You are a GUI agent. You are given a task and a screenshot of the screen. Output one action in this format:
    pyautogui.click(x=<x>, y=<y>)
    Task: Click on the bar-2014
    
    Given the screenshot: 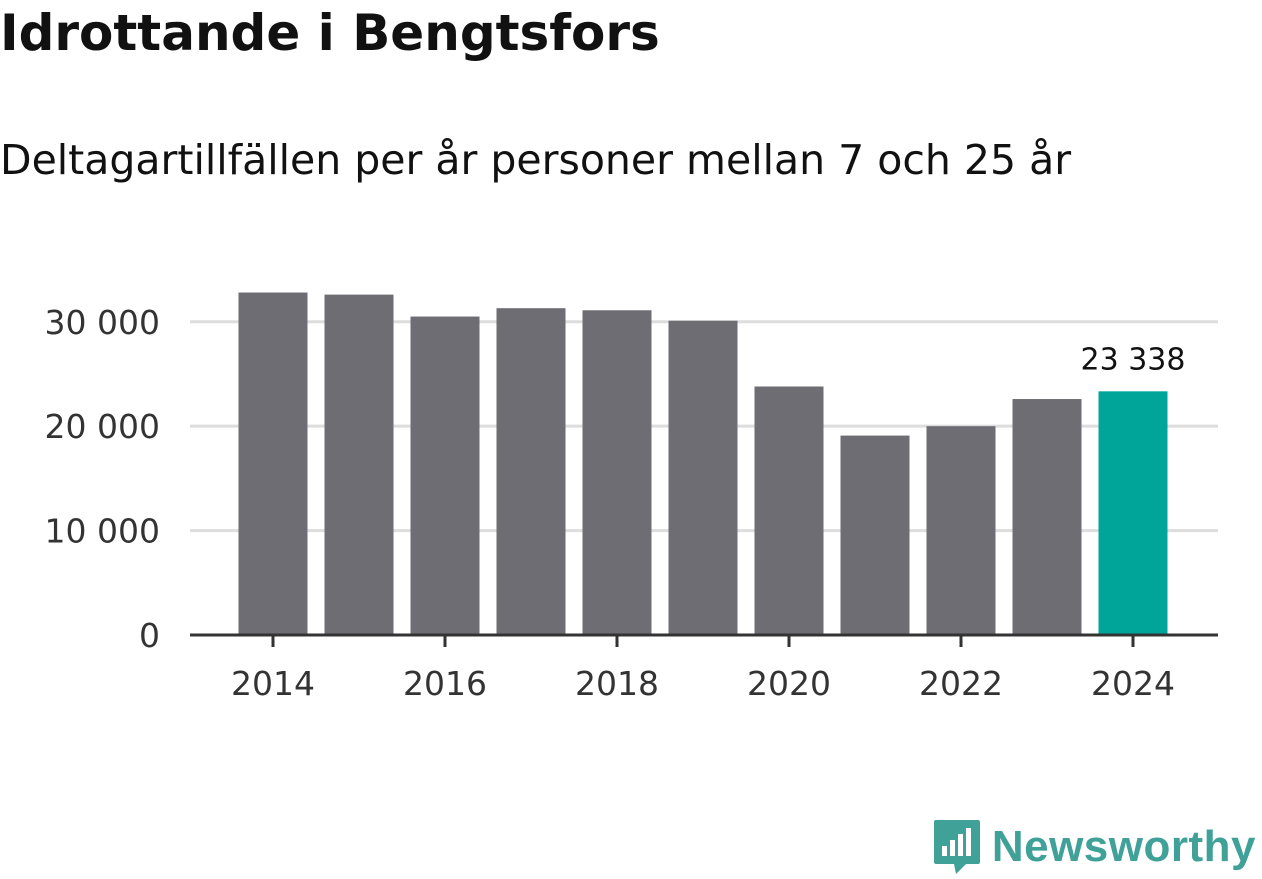 What is the action you would take?
    pyautogui.click(x=273, y=463)
    